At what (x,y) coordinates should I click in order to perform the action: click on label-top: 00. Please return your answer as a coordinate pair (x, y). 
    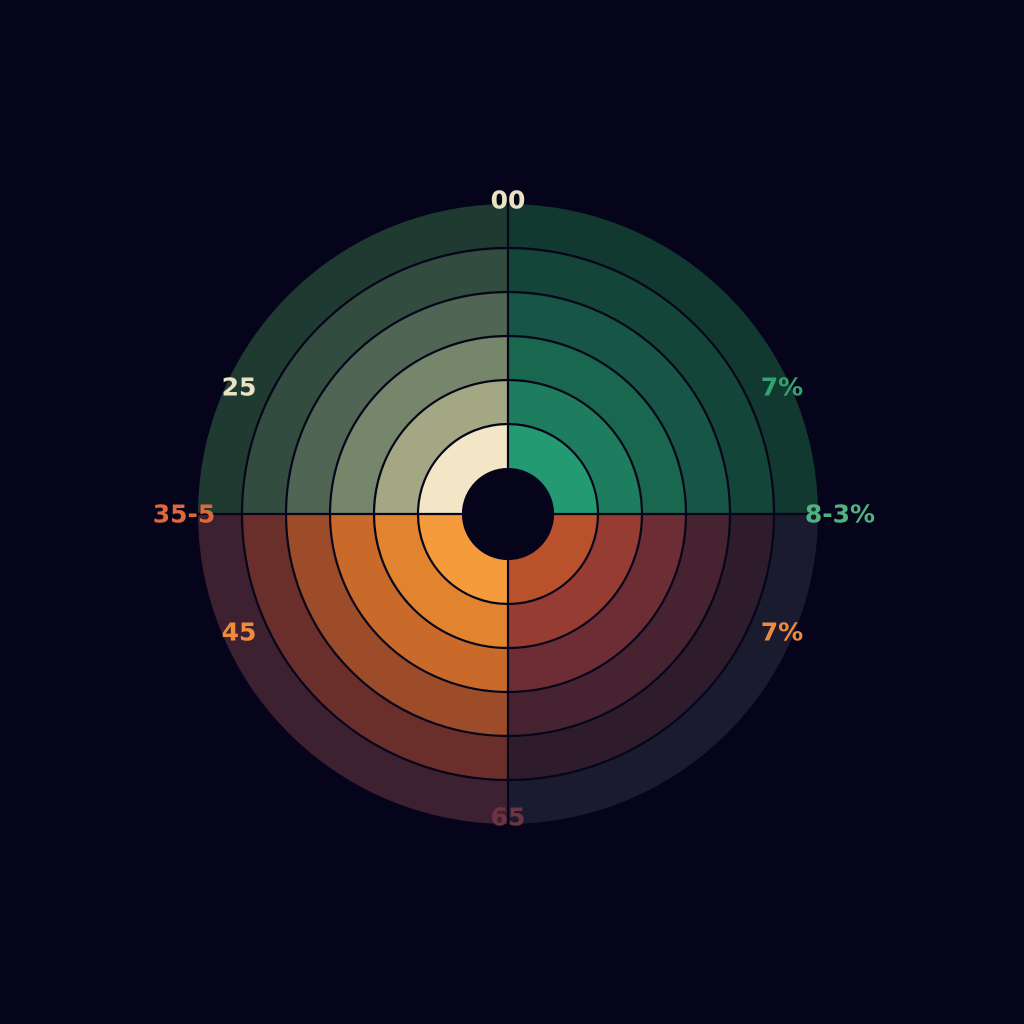
    Looking at the image, I should click on (508, 200).